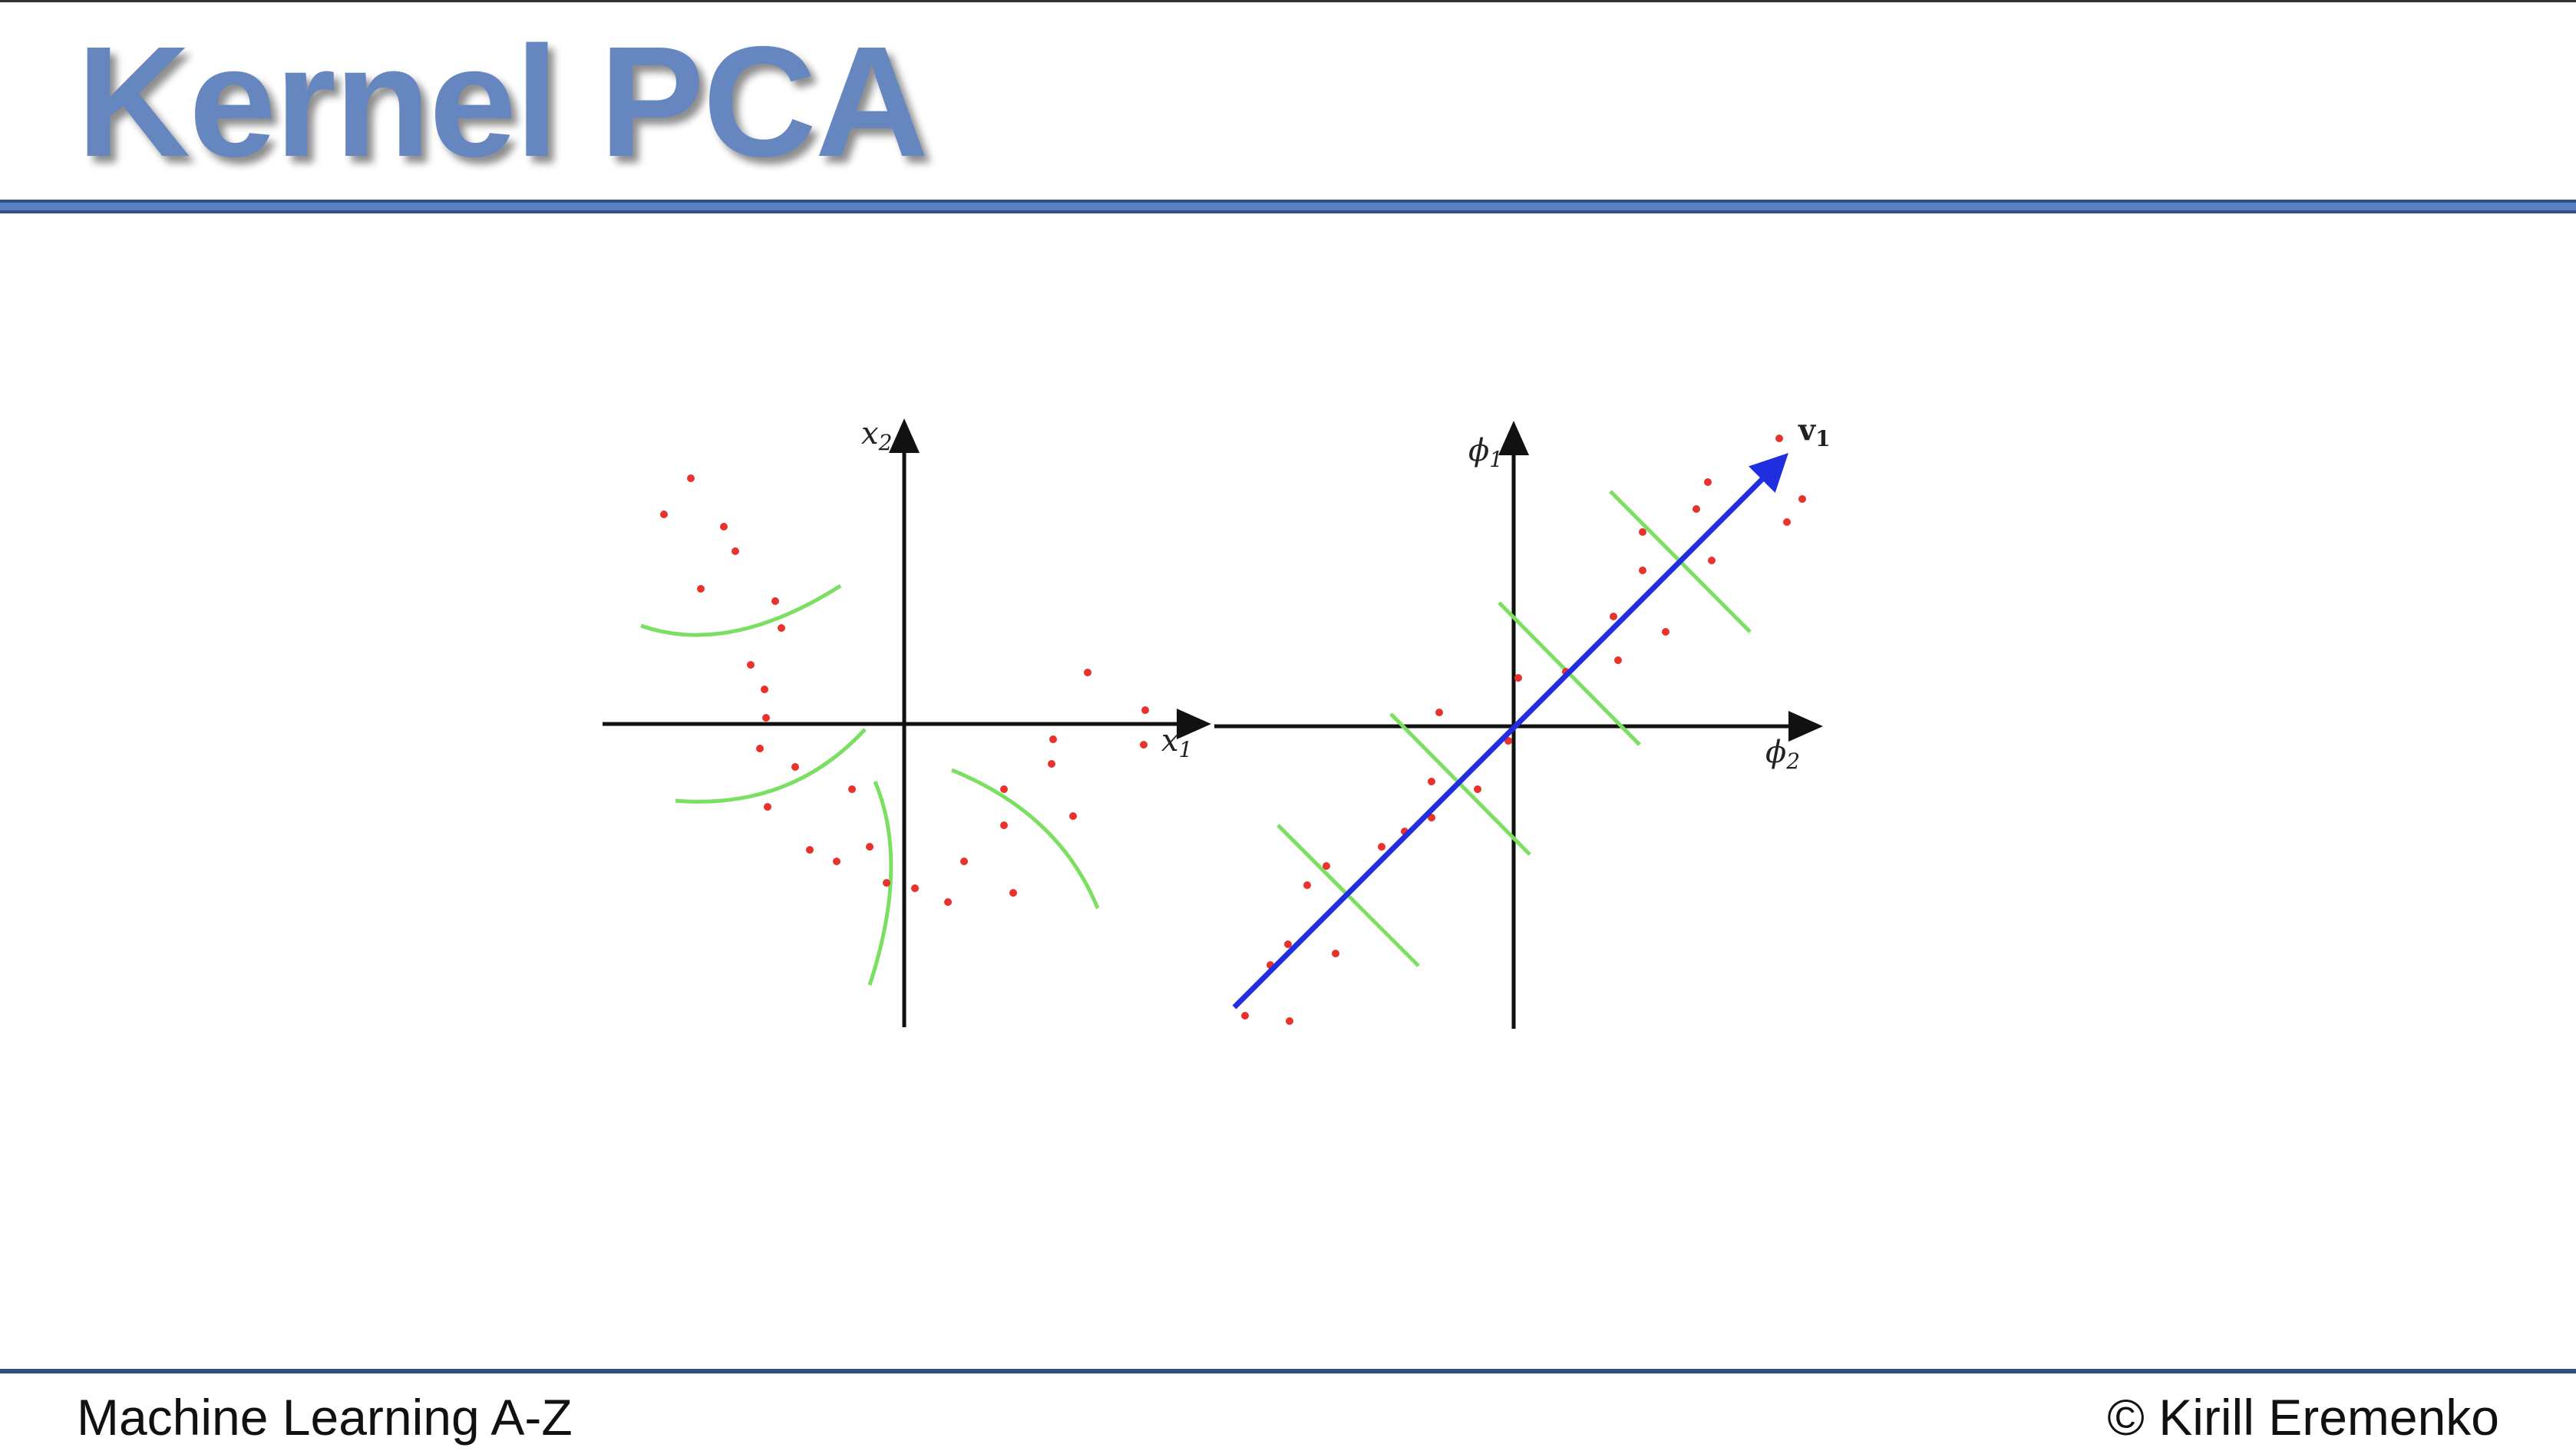 Image resolution: width=2576 pixels, height=1451 pixels. I want to click on left-plot: x1 x2, so click(907, 721).